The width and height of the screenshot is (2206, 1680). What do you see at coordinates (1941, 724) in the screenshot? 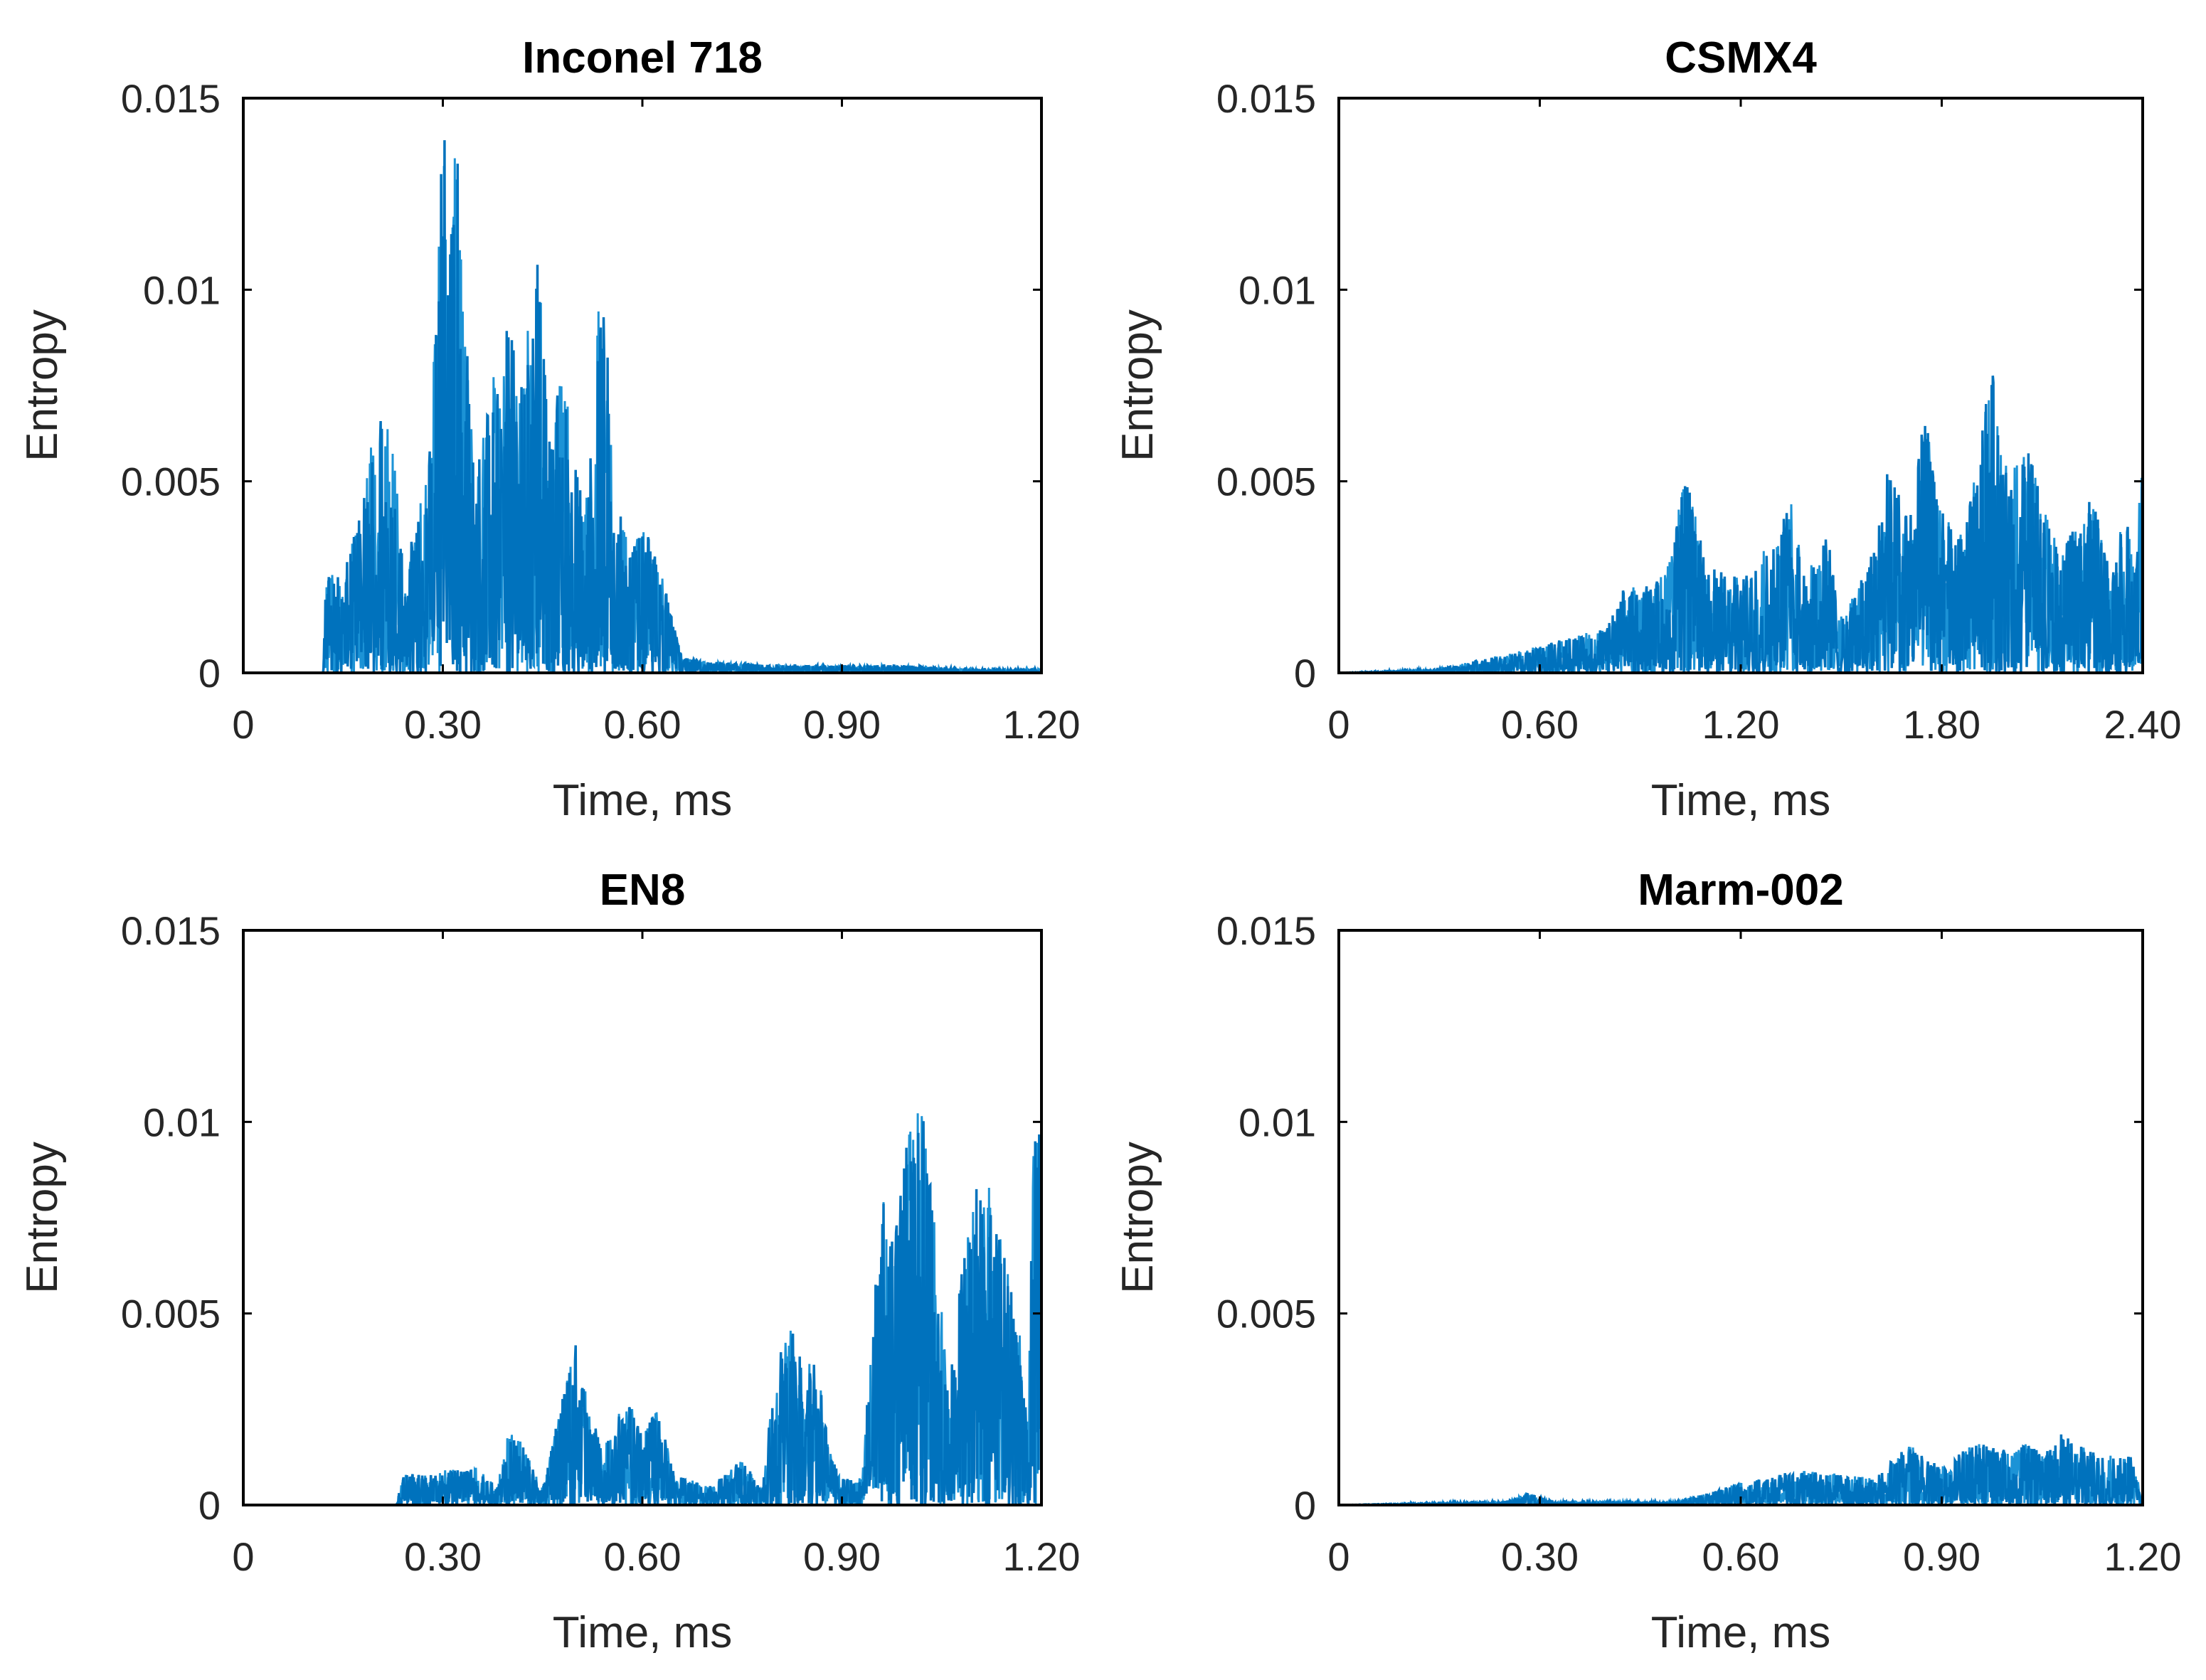
I see `x-tick-label: 1.80` at bounding box center [1941, 724].